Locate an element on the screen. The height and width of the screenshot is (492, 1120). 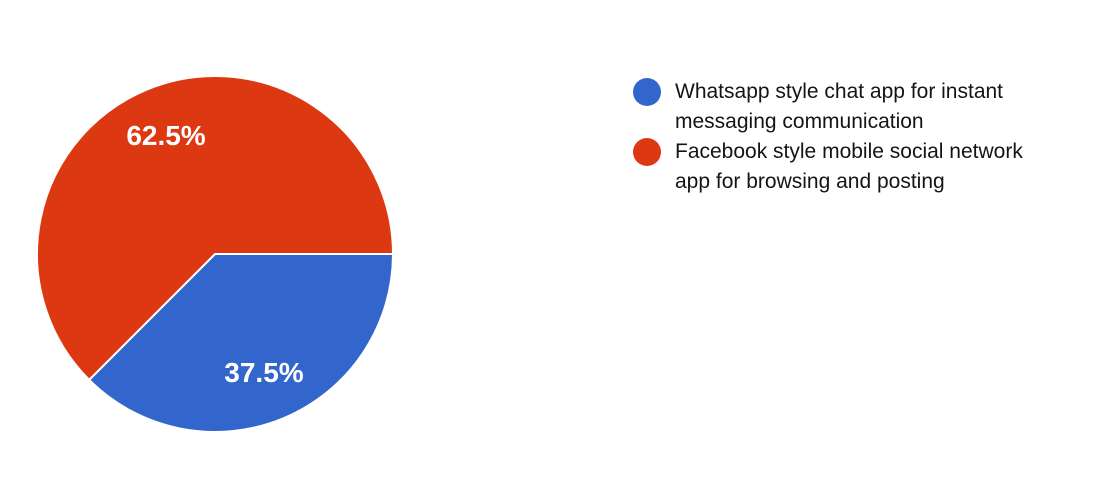
pie-slice-label-1: 62.5% is located at coordinates (165, 135).